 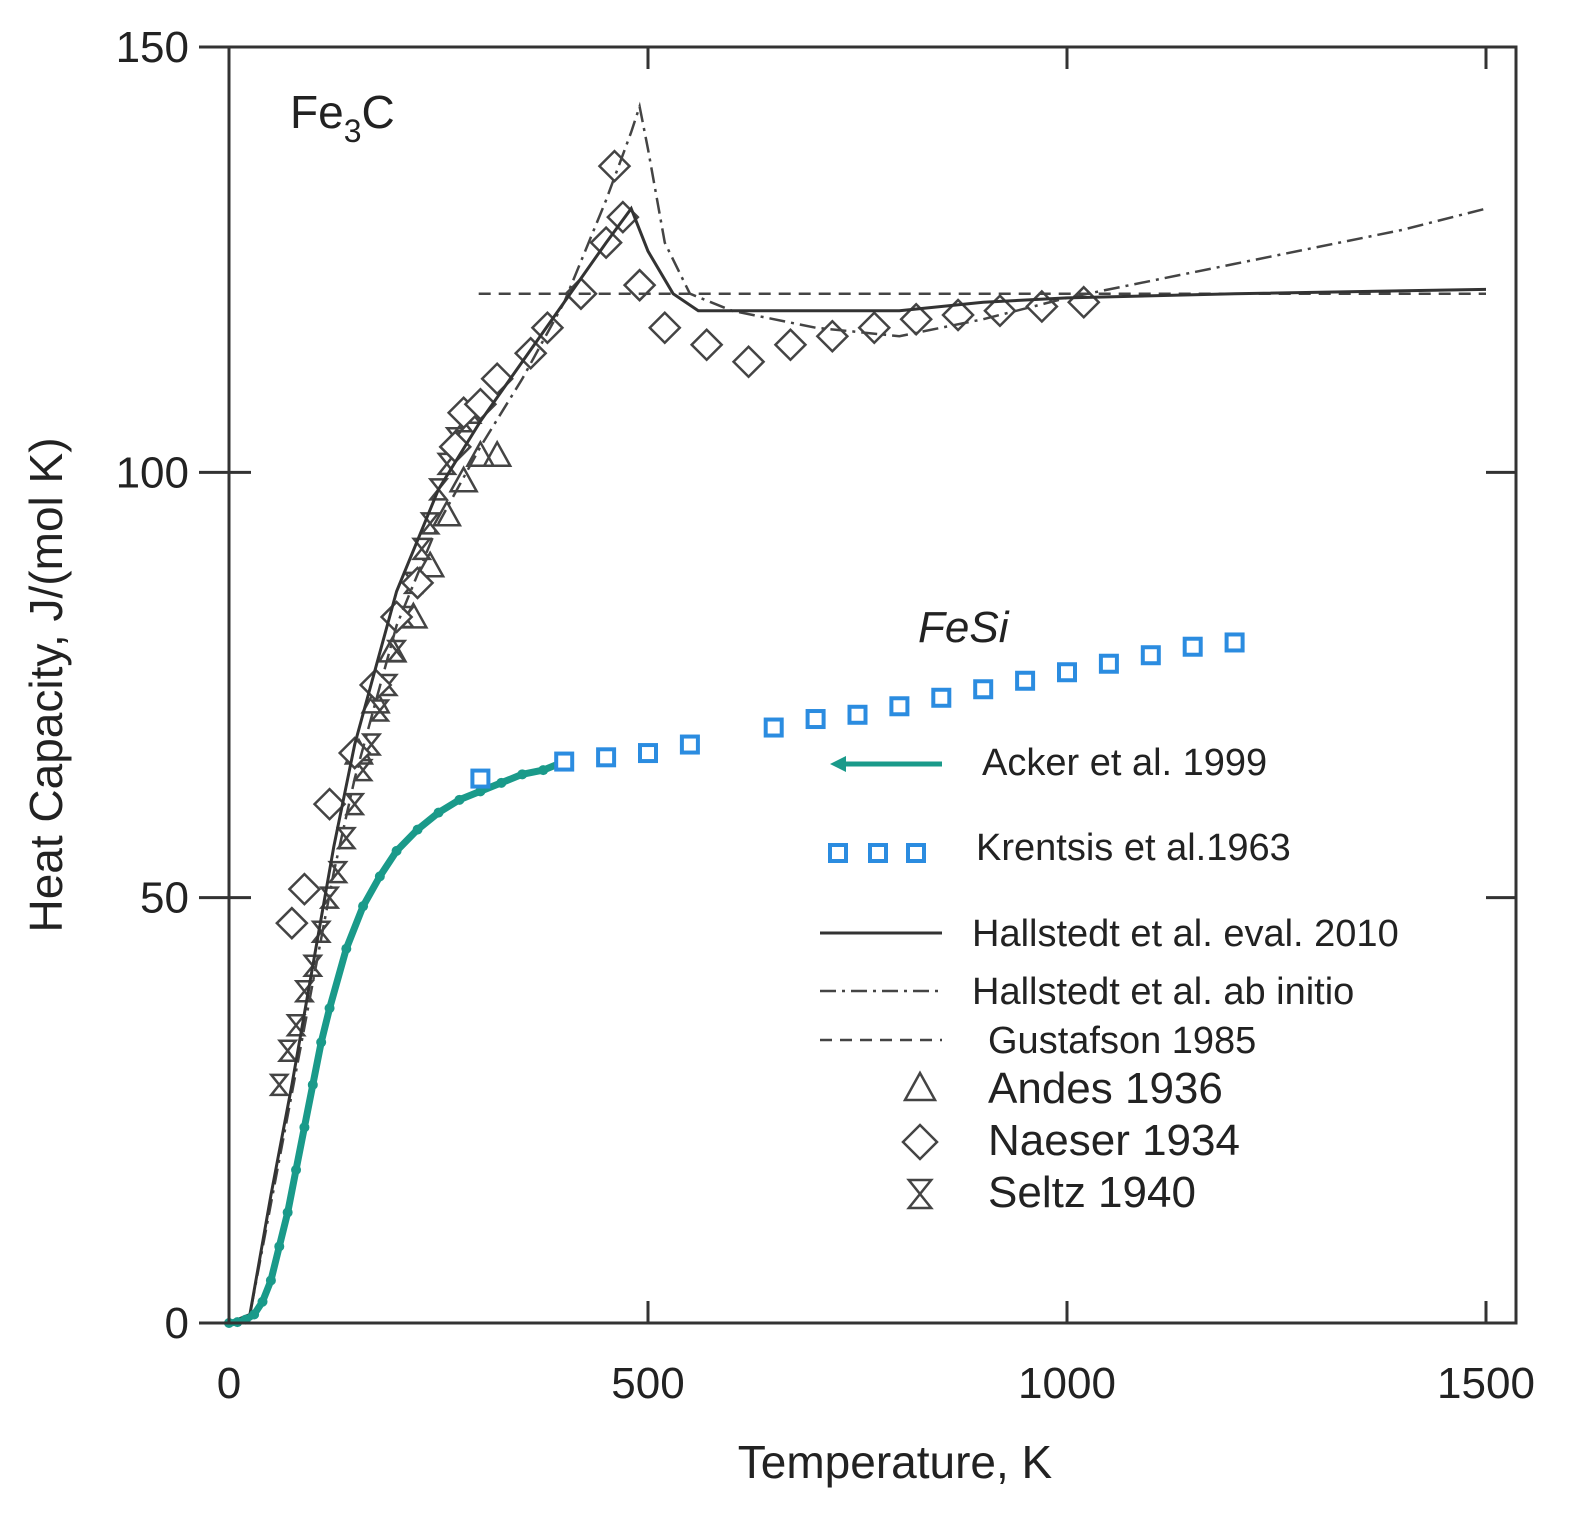 What do you see at coordinates (838, 764) in the screenshot?
I see `legend-arrowhead` at bounding box center [838, 764].